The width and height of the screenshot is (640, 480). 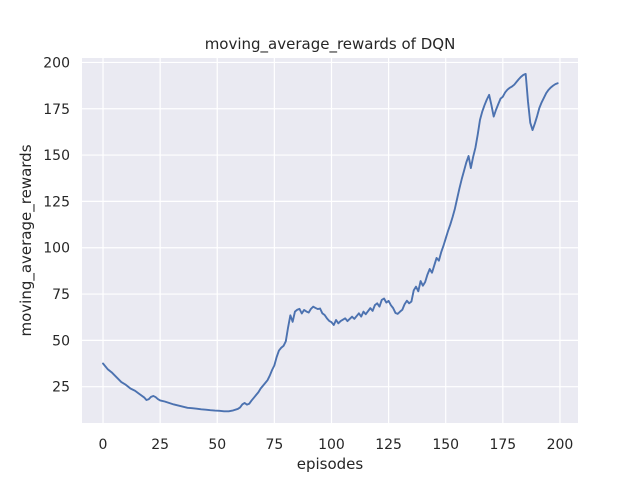 What do you see at coordinates (502, 445) in the screenshot?
I see `x-tick-label: 175` at bounding box center [502, 445].